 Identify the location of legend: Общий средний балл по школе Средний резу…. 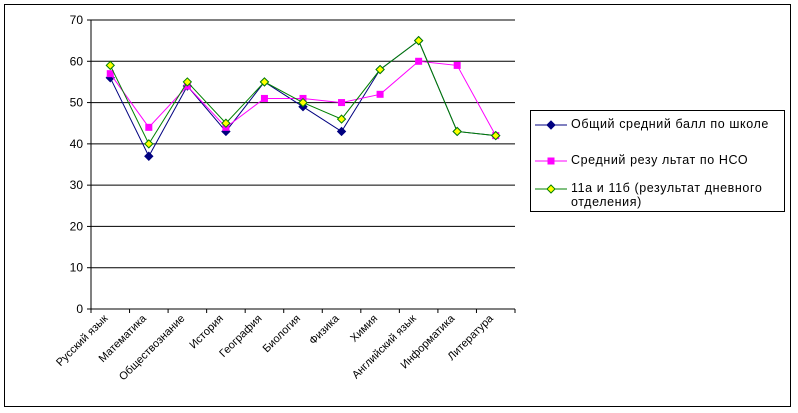
(657, 161).